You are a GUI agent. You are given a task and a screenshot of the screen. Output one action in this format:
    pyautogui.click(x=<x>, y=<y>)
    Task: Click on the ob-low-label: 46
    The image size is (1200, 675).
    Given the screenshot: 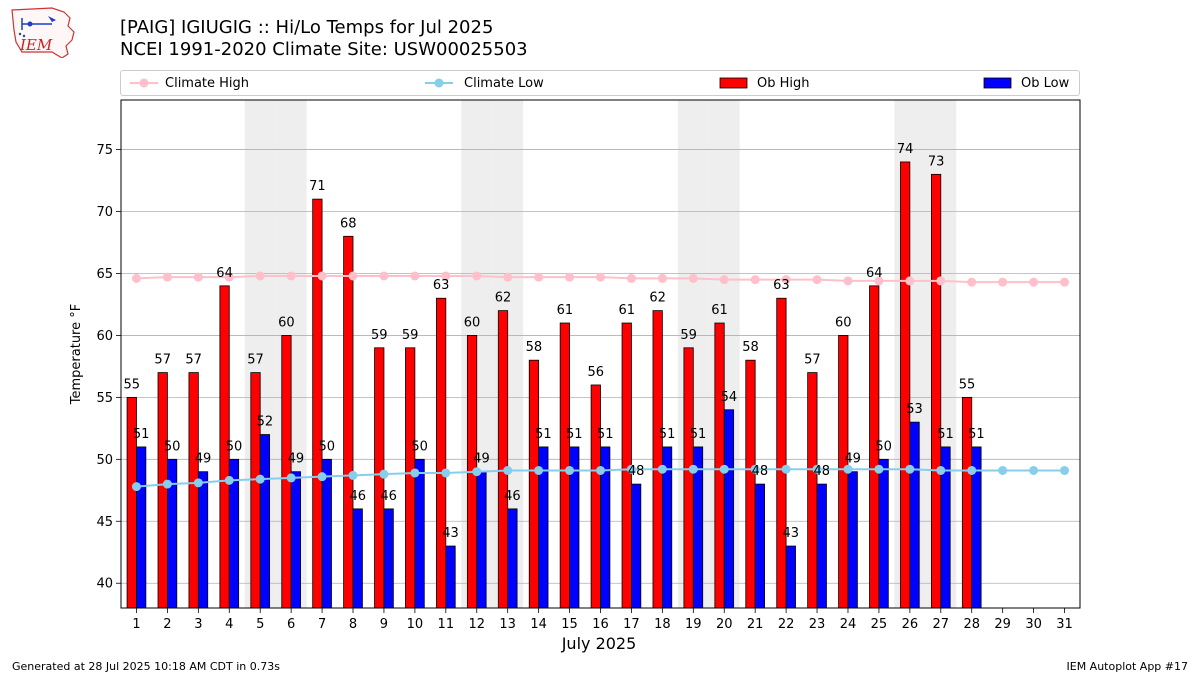 What is the action you would take?
    pyautogui.click(x=512, y=496)
    